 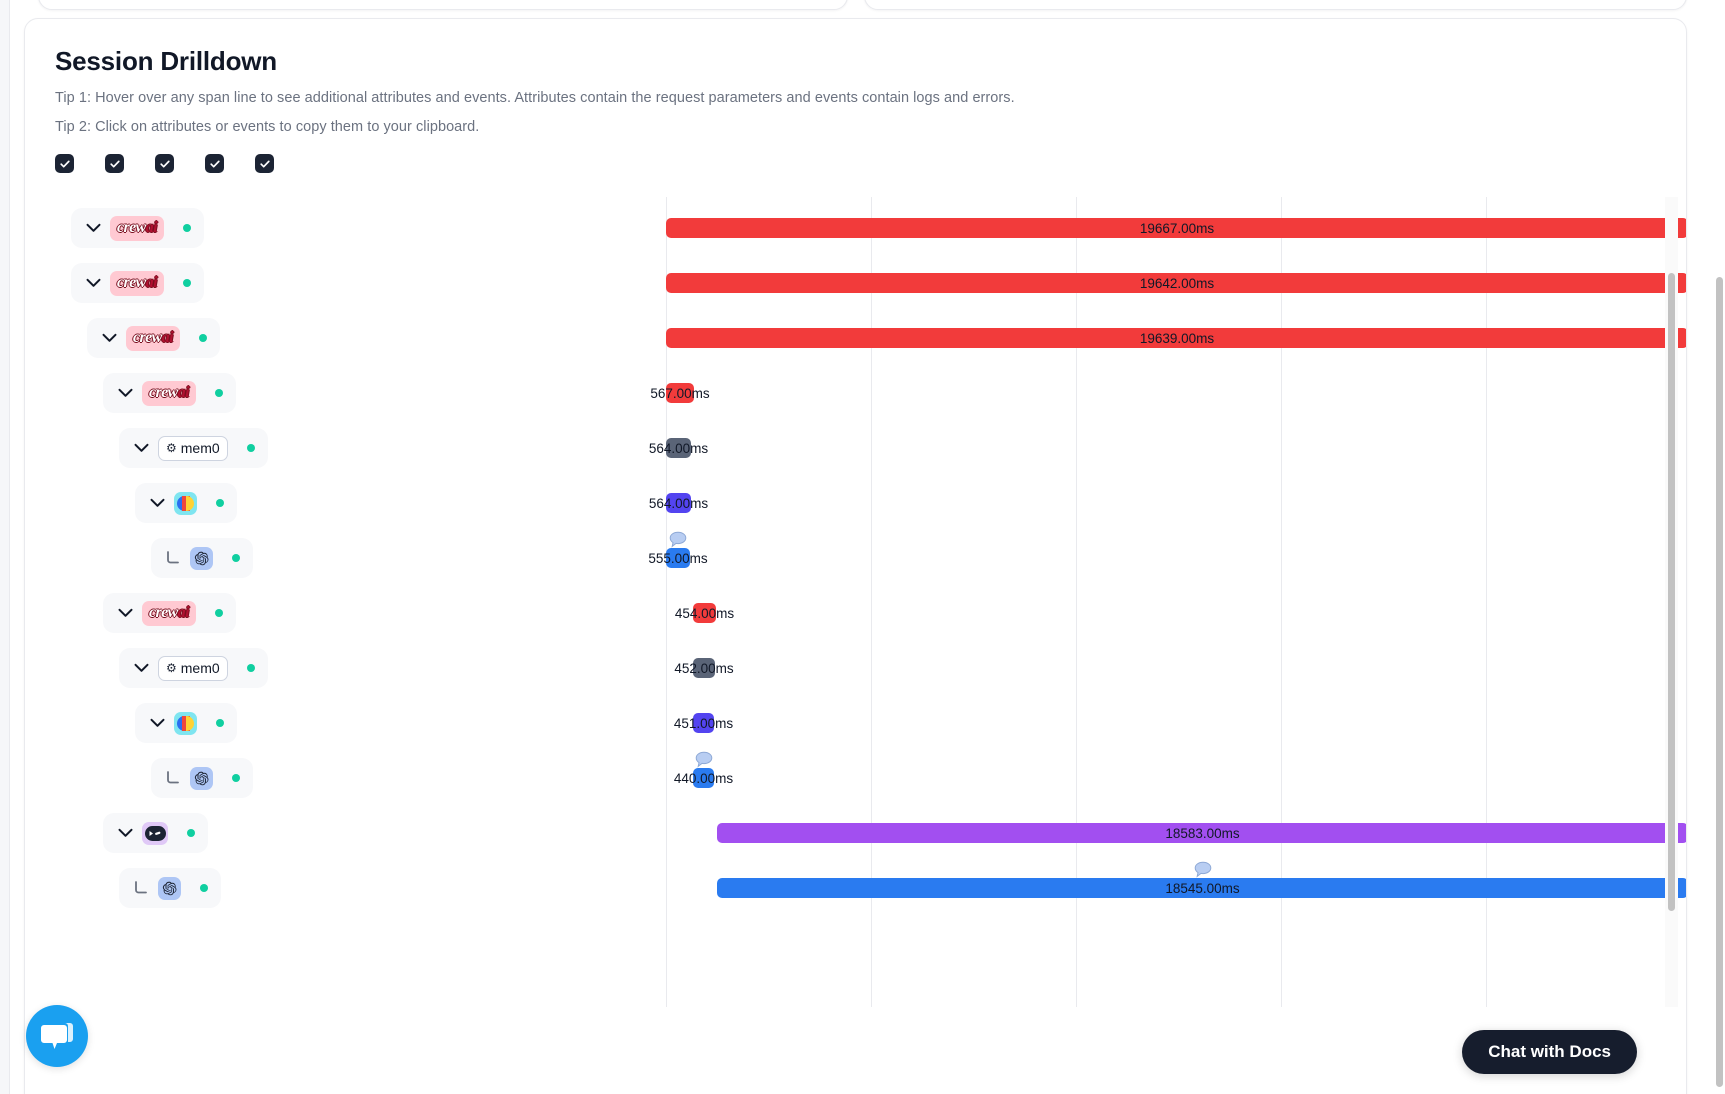 I want to click on timeline-duration-label: 452.00ms, so click(x=704, y=668).